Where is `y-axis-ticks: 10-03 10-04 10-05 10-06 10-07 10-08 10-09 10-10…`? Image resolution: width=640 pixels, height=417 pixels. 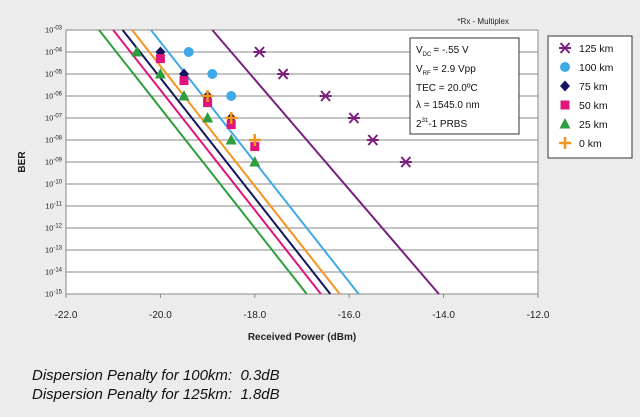
y-axis-ticks: 10-03 10-04 10-05 10-06 10-07 10-08 10-09 10-10… is located at coordinates (54, 162).